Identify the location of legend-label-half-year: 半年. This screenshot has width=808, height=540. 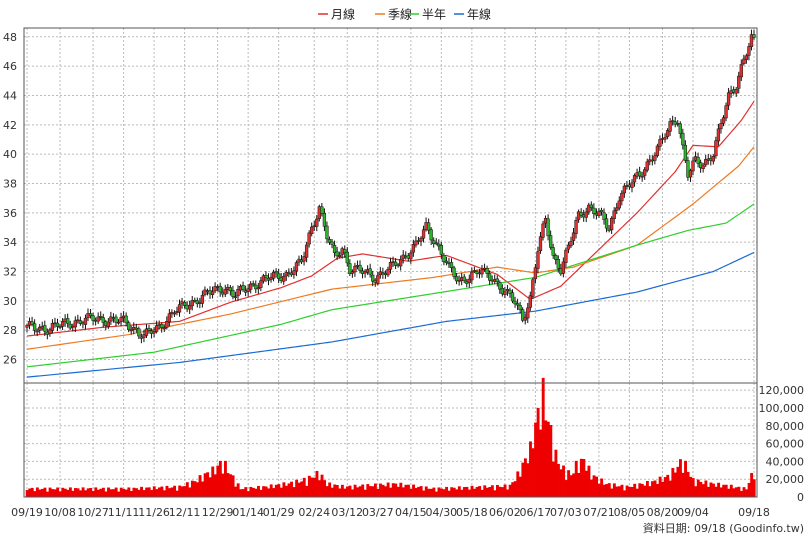
(434, 15).